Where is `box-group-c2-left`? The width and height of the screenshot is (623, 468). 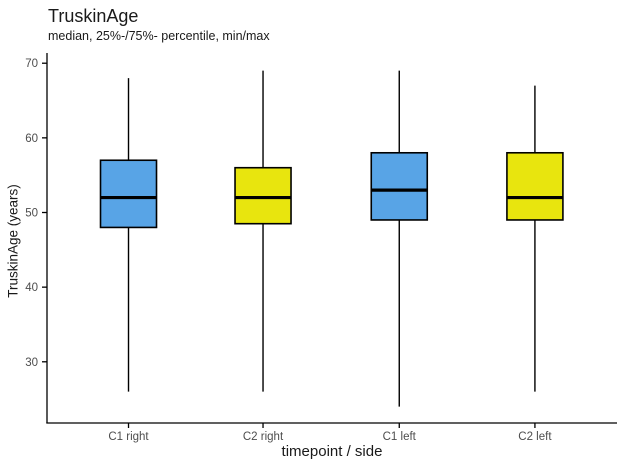 box-group-c2-left is located at coordinates (535, 238).